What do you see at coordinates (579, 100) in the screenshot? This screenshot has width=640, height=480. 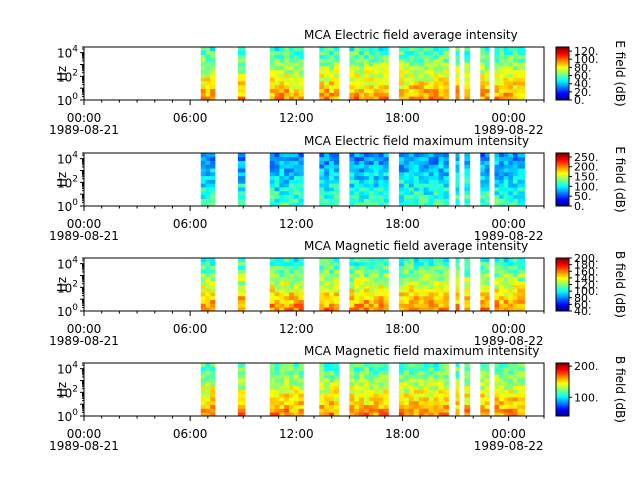 I see `colorbar-tick-label: 0.` at bounding box center [579, 100].